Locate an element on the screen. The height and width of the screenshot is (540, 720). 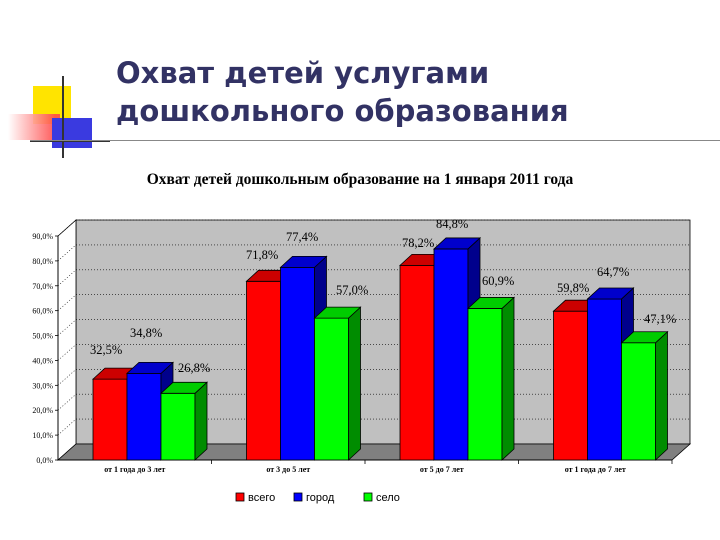
y-tick-label: 0,0% is located at coordinates (44, 460).